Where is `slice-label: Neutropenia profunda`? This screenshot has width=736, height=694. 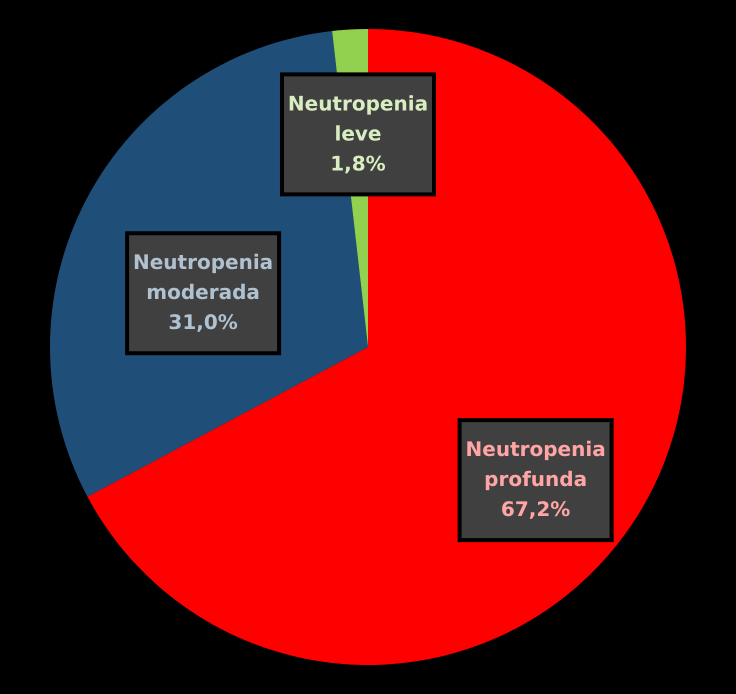 slice-label: Neutropenia profunda is located at coordinates (536, 464).